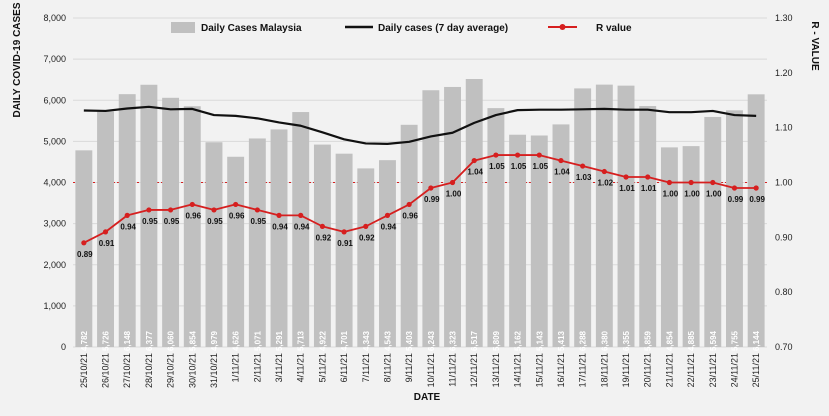  I want to click on bar-value-label: 5,854, so click(192, 340).